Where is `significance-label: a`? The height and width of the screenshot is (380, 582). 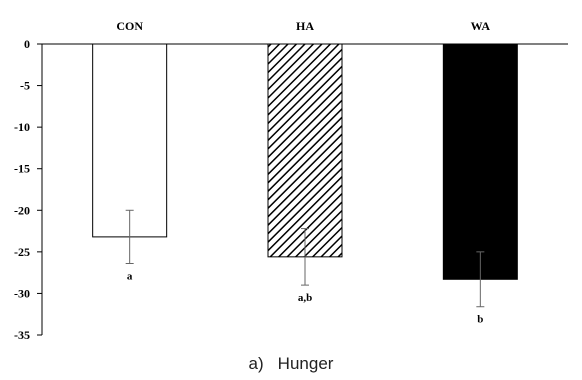
significance-label: a is located at coordinates (130, 276).